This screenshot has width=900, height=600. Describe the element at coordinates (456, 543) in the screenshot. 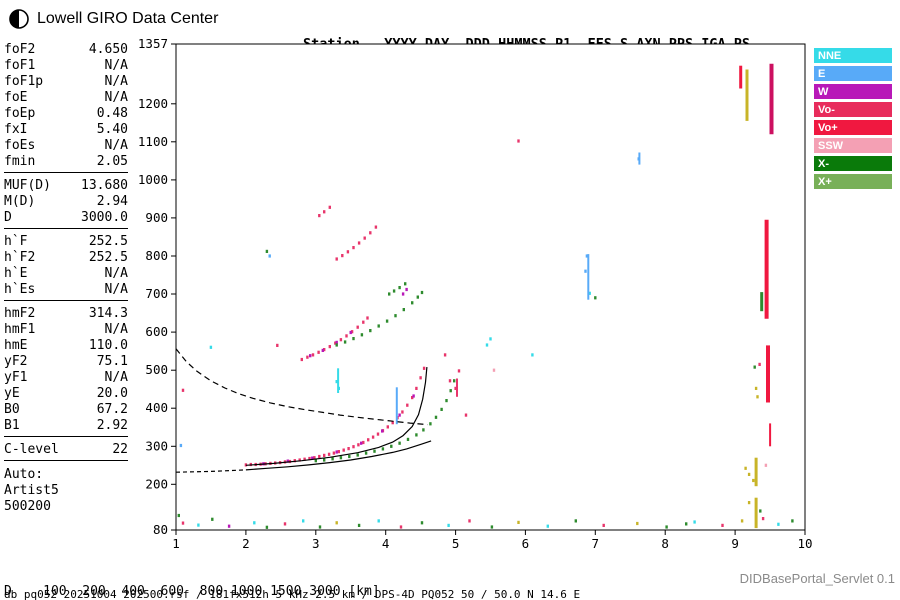

I see `svg-text: 5` at that location.